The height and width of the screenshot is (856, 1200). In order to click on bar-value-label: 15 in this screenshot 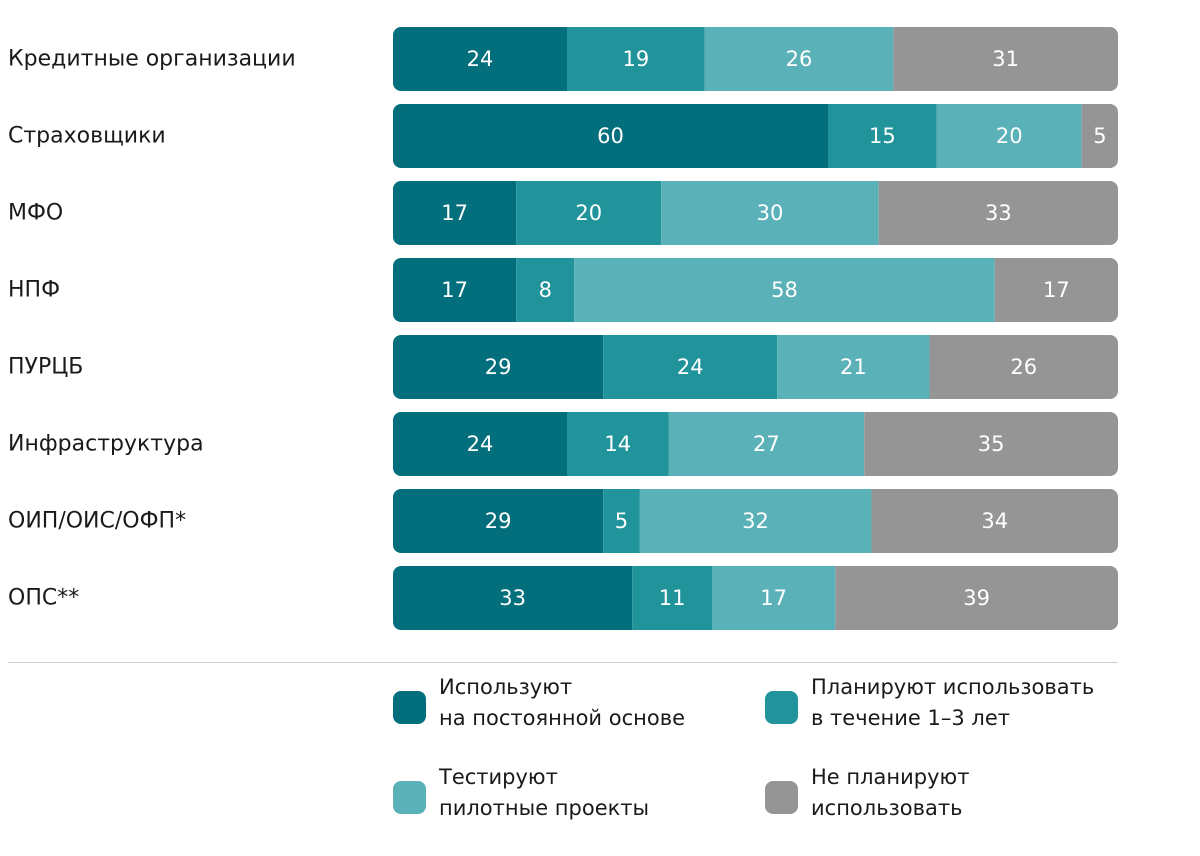, I will do `click(882, 136)`.